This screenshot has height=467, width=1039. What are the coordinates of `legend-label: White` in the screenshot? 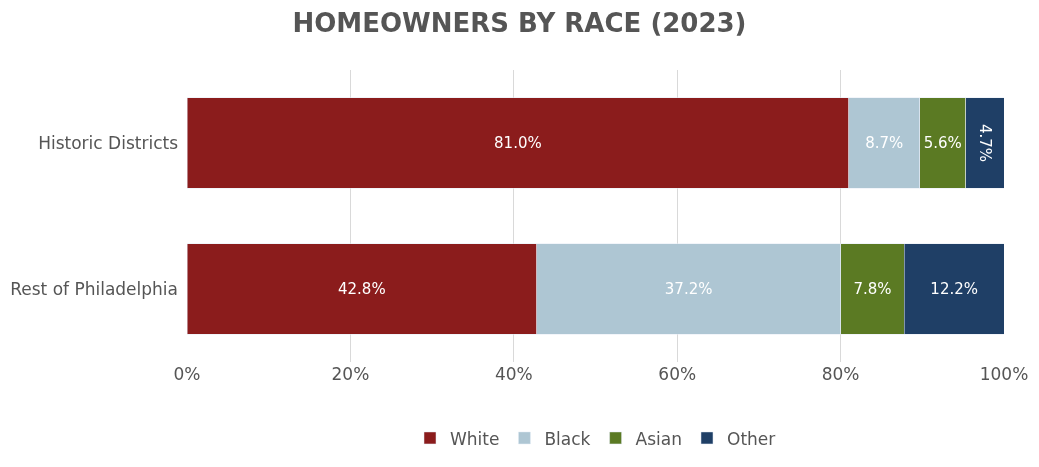 It's located at (475, 438).